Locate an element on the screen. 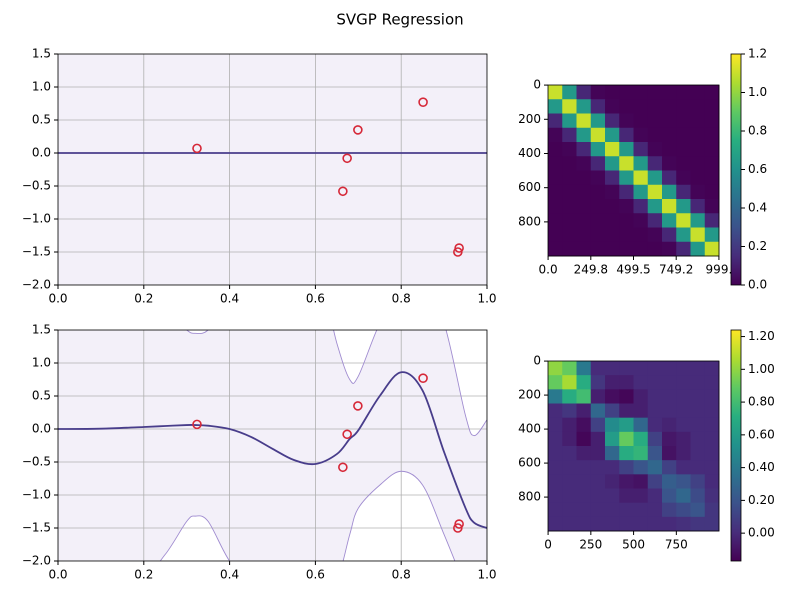 The height and width of the screenshot is (600, 800). colorbar-tick-label: 0.20 is located at coordinates (761, 500).